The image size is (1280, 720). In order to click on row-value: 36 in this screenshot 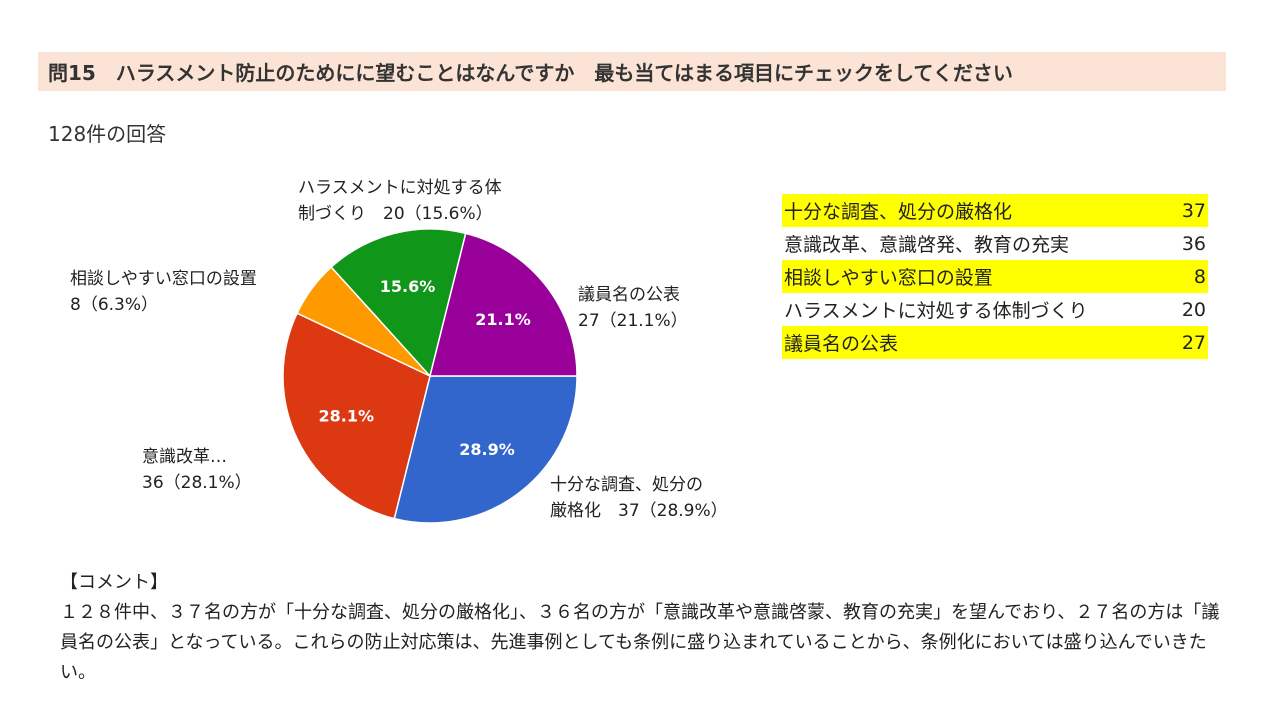, I will do `click(1193, 243)`.